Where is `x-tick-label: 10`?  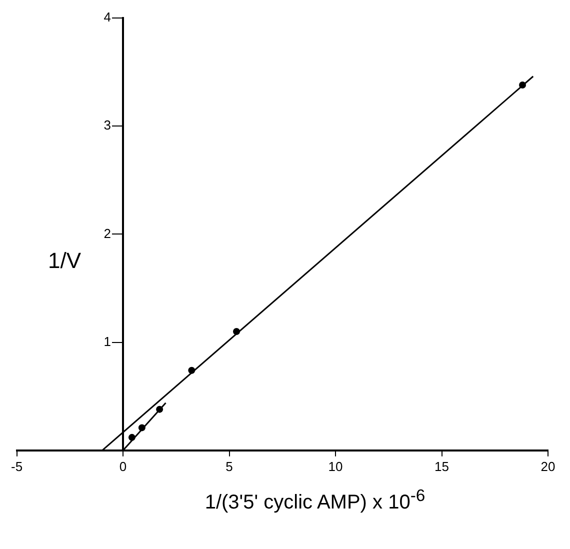
x-tick-label: 10 is located at coordinates (335, 466).